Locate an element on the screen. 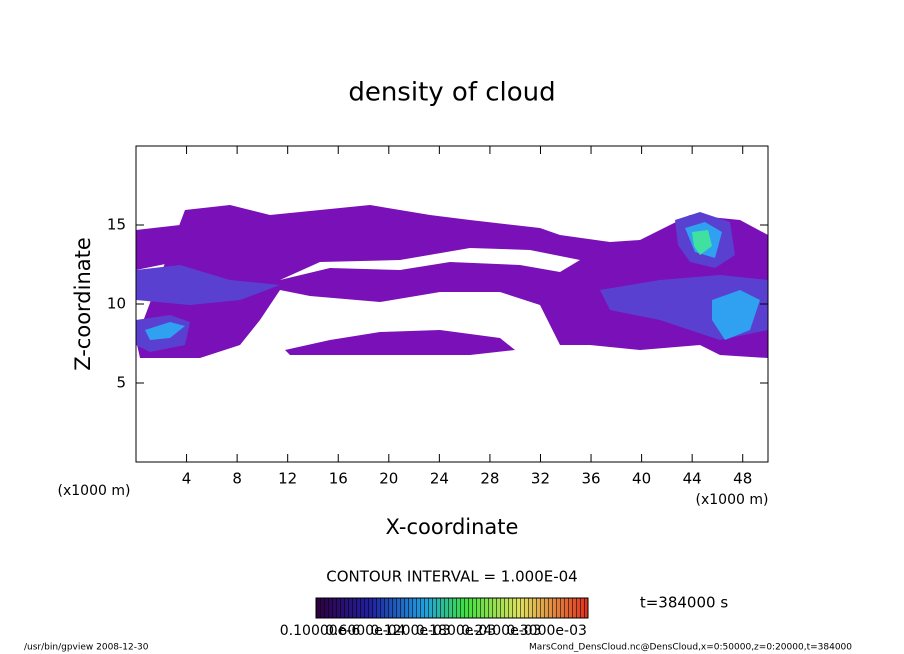  x-tick-label: 24 is located at coordinates (439, 479).